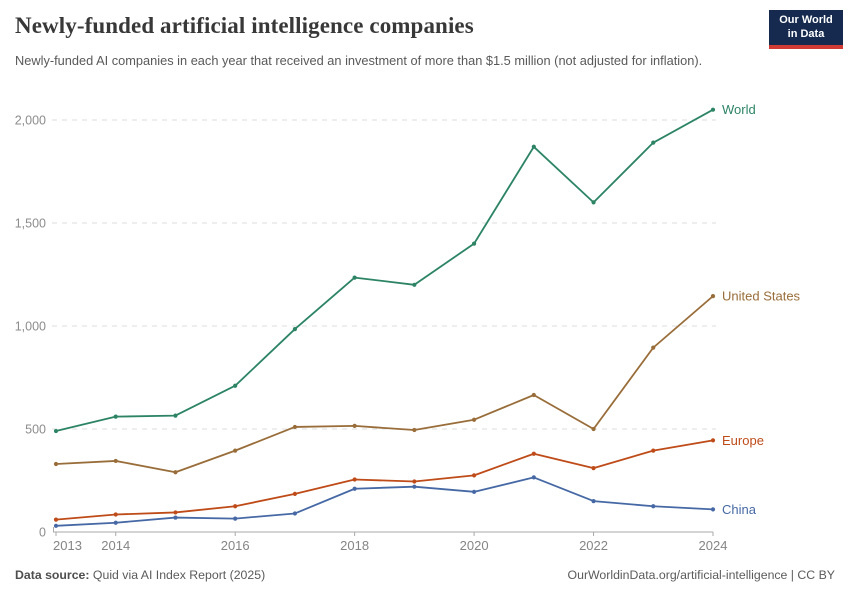 Image resolution: width=850 pixels, height=600 pixels. I want to click on y-tick-label: 1,500, so click(30, 224).